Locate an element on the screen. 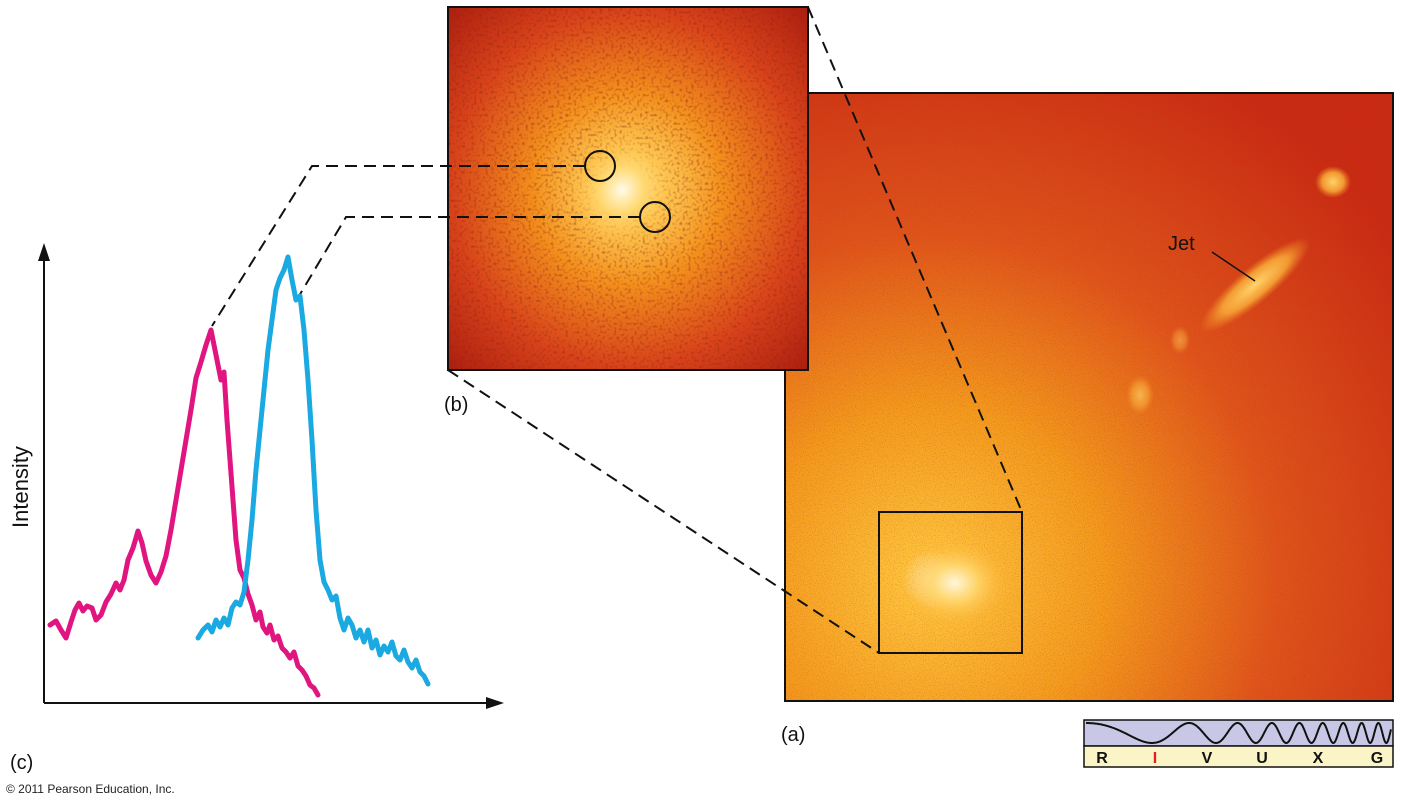  copyright-notice: © 2011 Pearson Education, Inc. is located at coordinates (90, 789).